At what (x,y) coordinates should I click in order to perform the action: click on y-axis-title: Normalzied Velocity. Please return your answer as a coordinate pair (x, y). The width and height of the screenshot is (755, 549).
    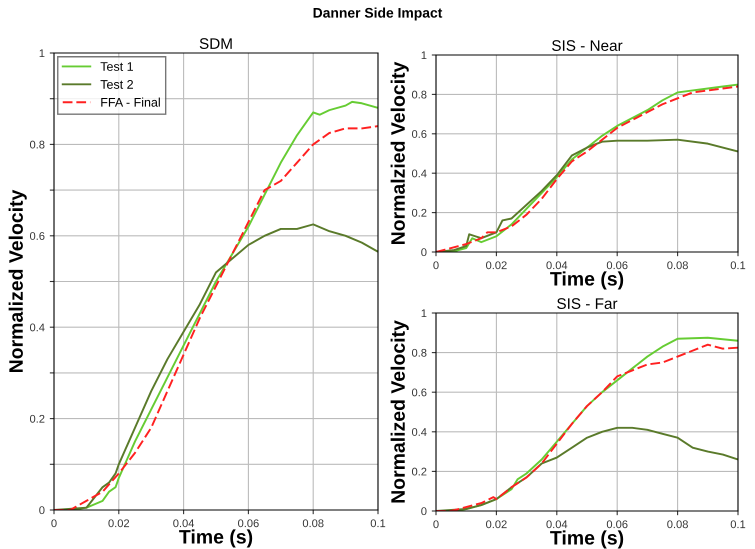
    Looking at the image, I should click on (399, 153).